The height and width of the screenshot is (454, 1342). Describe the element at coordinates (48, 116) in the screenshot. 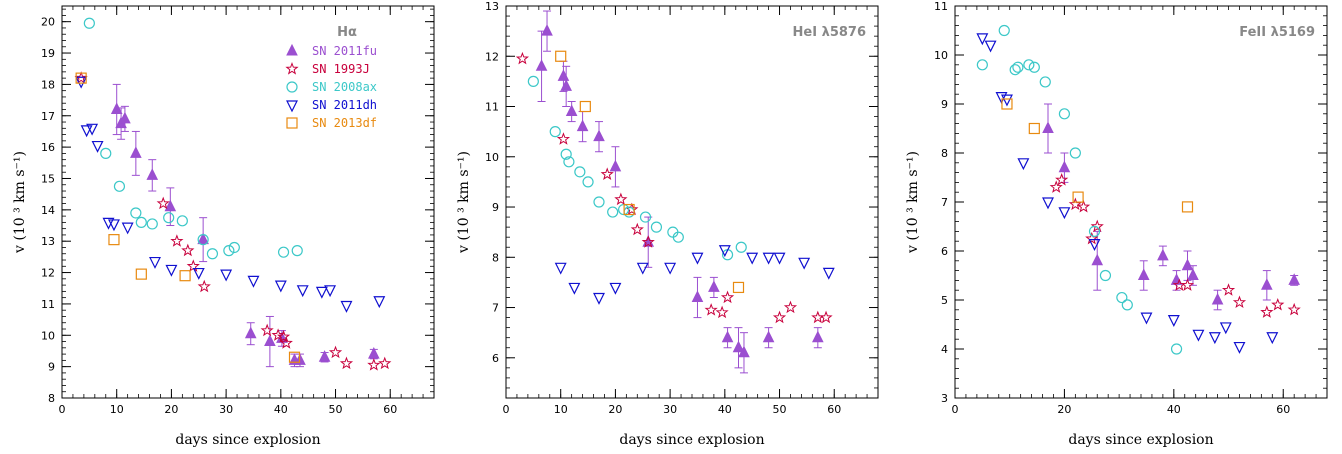

I see `y-tick-label: 17` at that location.